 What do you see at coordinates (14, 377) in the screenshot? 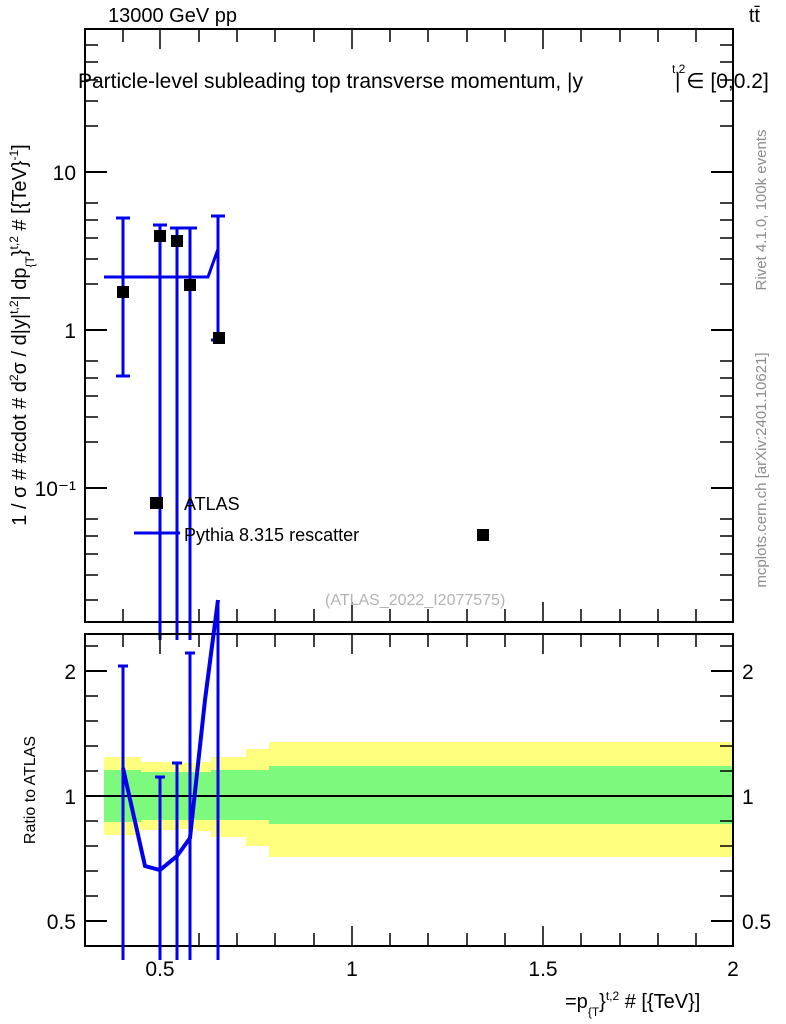
I see `ylab-part2: 2` at bounding box center [14, 377].